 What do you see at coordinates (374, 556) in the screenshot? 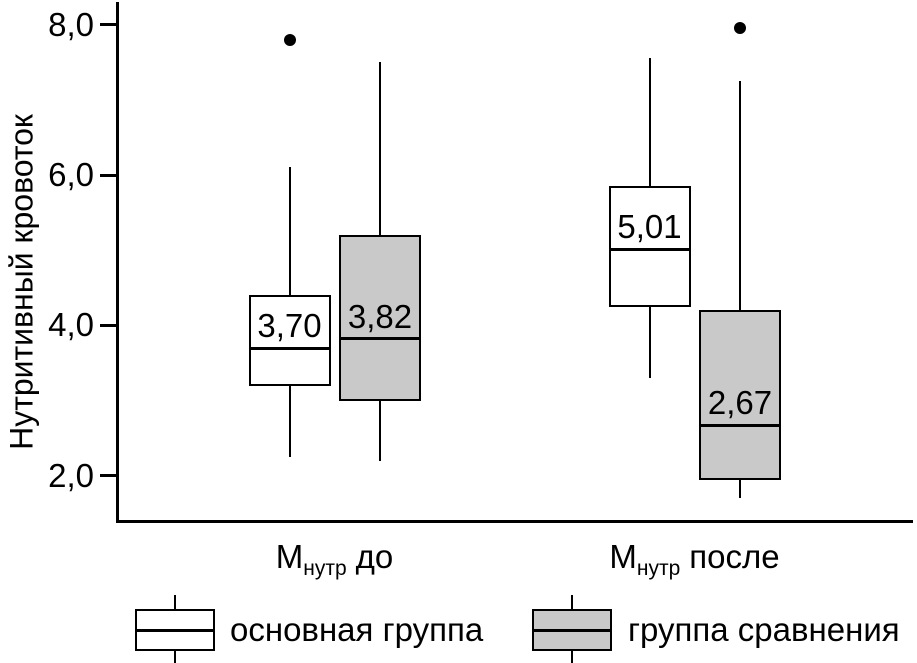
I see `x-category-label-part: до` at bounding box center [374, 556].